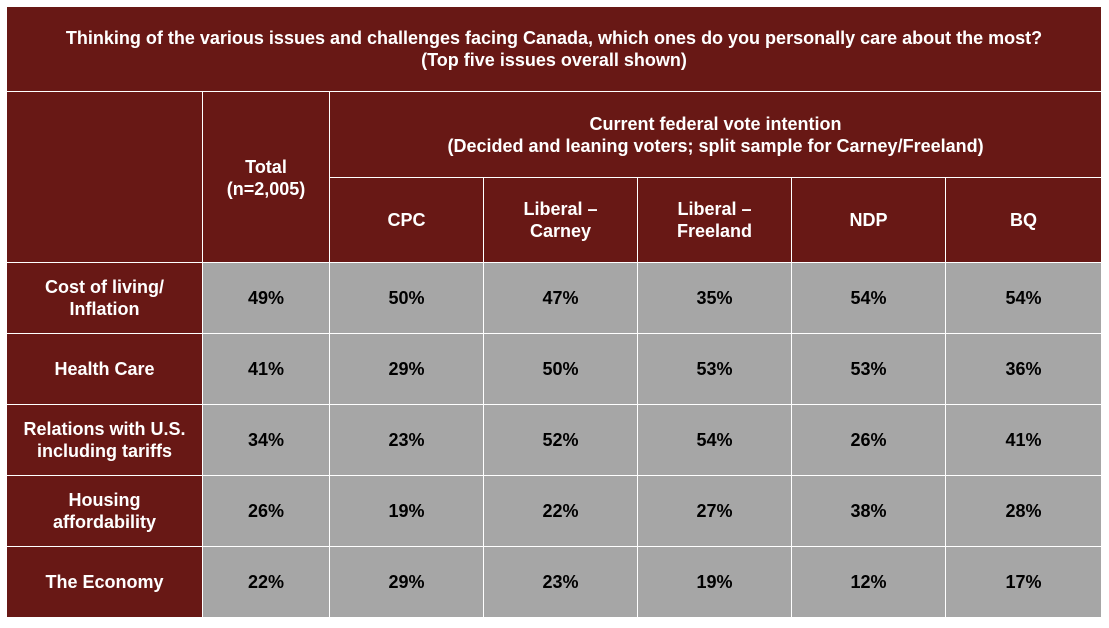 The image size is (1109, 628). What do you see at coordinates (104, 440) in the screenshot?
I see `row-label: Relations with U.S. including tariffs` at bounding box center [104, 440].